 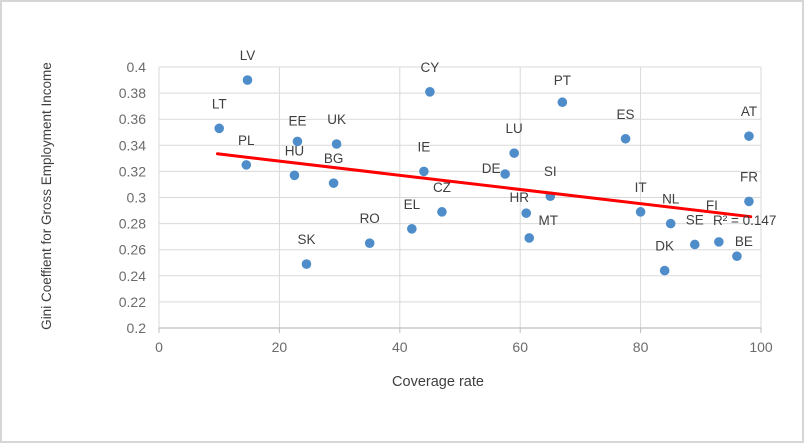 What do you see at coordinates (670, 223) in the screenshot?
I see `data-point-NL` at bounding box center [670, 223].